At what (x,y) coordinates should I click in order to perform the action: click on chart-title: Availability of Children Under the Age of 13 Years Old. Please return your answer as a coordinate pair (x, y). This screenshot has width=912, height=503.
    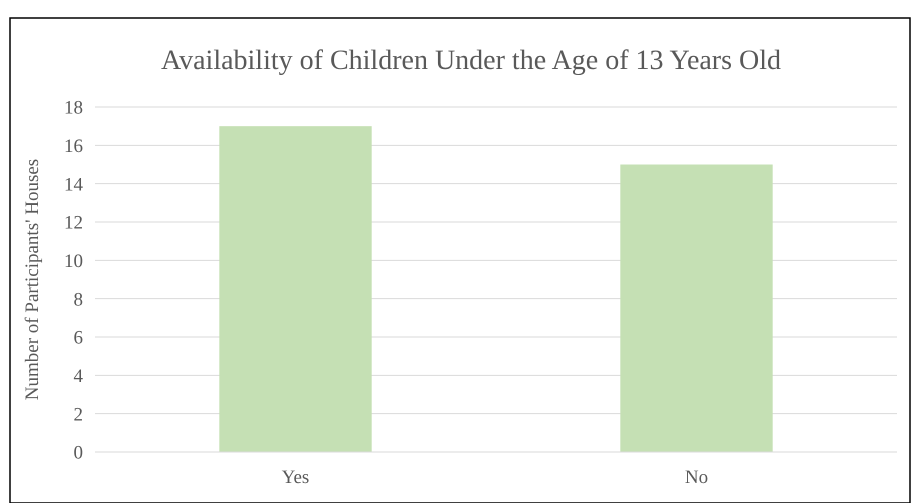
    Looking at the image, I should click on (471, 60).